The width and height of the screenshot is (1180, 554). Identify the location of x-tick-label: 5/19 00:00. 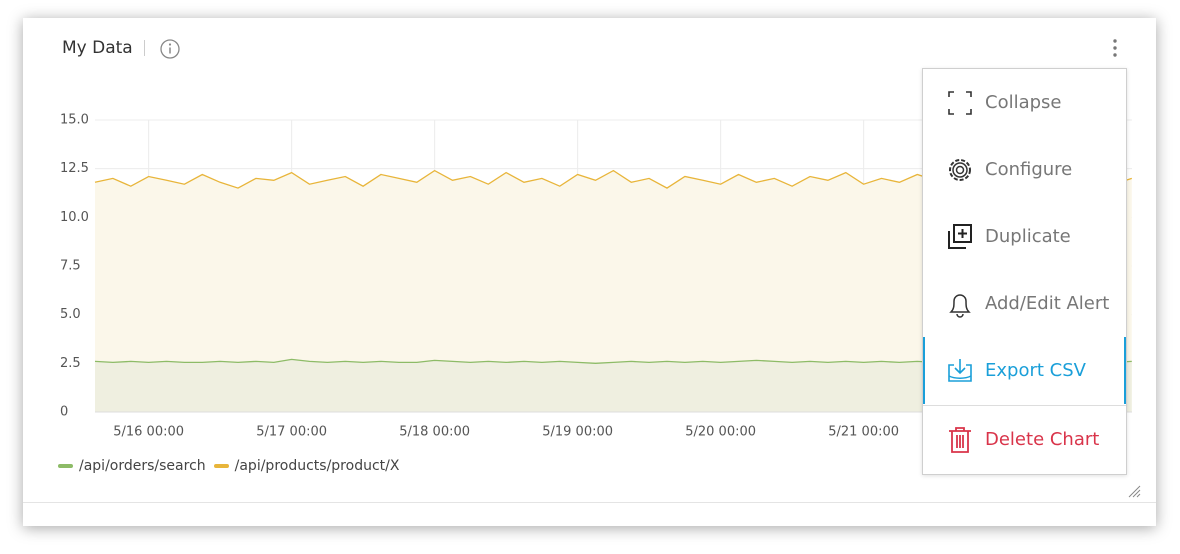
(577, 432).